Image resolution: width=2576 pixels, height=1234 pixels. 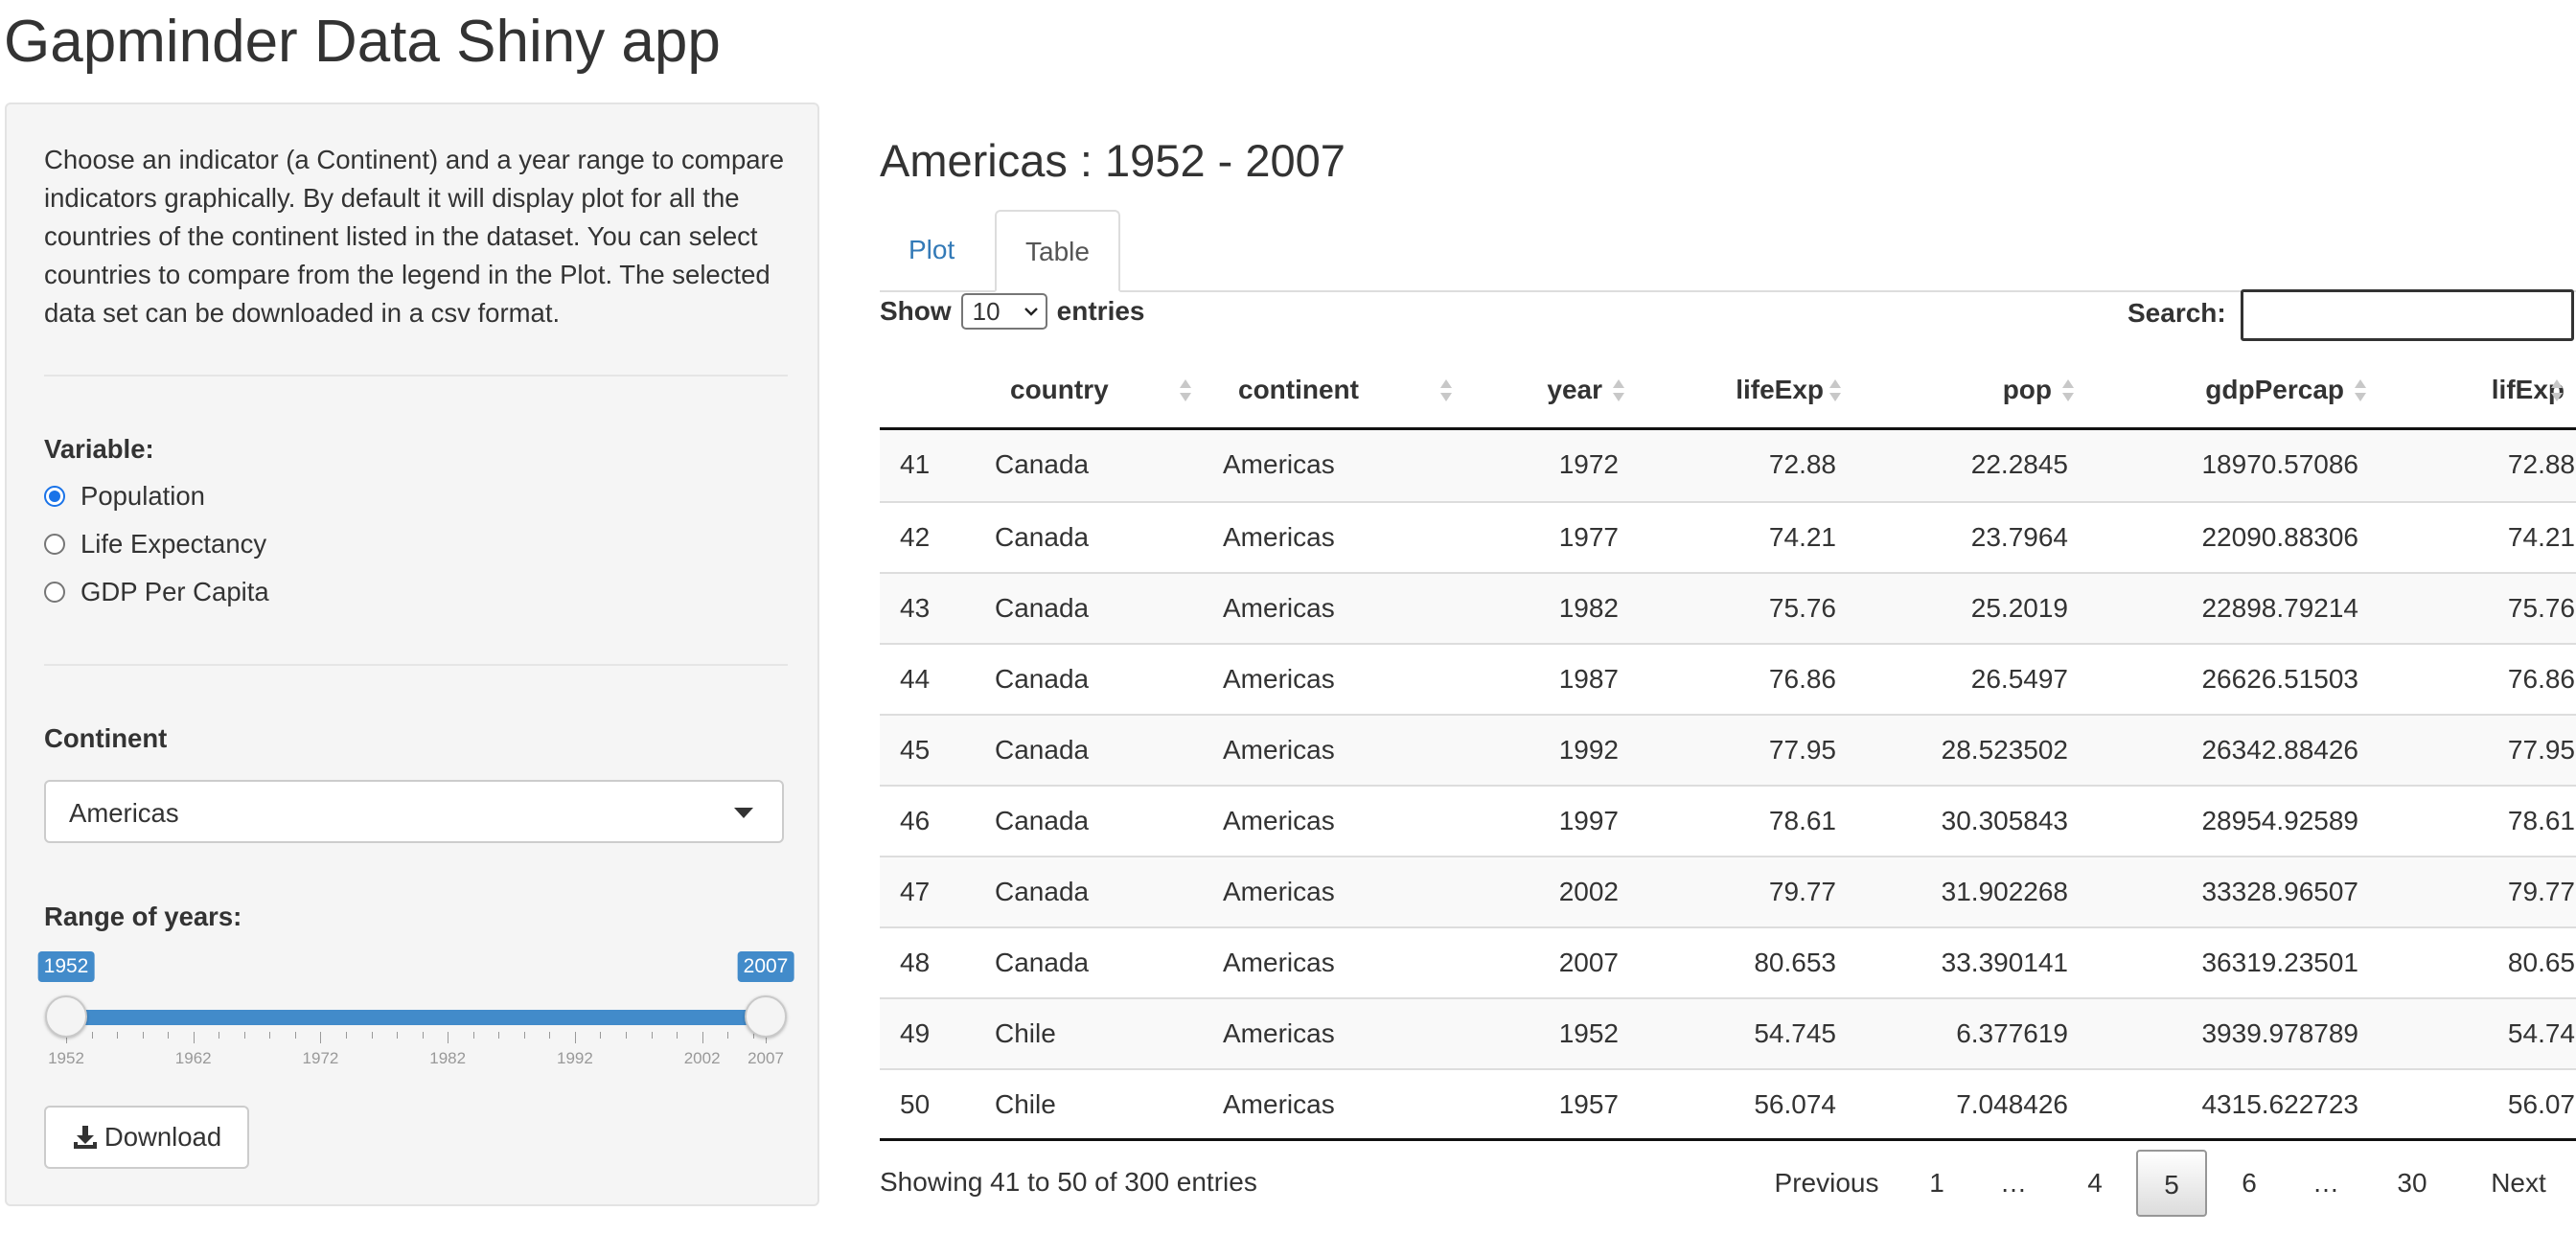 I want to click on table-cell-year: 1952, so click(x=1588, y=1033).